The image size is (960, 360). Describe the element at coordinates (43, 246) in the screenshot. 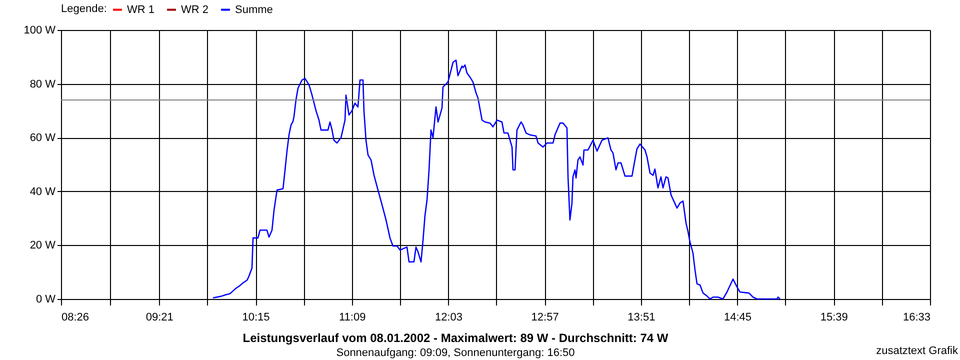

I see `y-tick-label: 20 W` at that location.